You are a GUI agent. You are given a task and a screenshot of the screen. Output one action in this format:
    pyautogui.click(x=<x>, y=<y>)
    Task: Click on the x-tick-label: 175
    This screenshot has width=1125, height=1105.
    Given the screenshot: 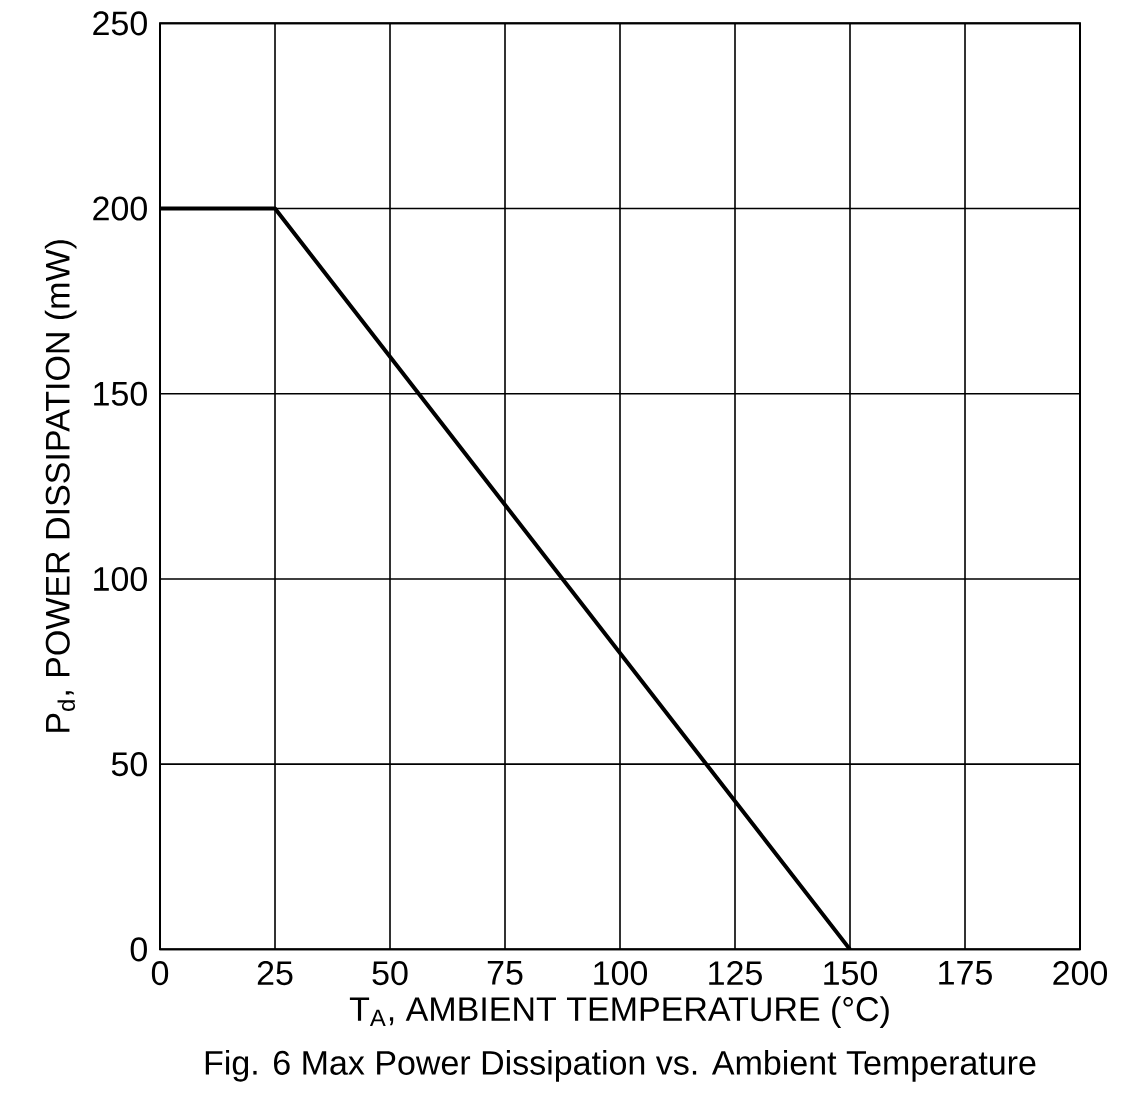 What is the action you would take?
    pyautogui.click(x=965, y=972)
    